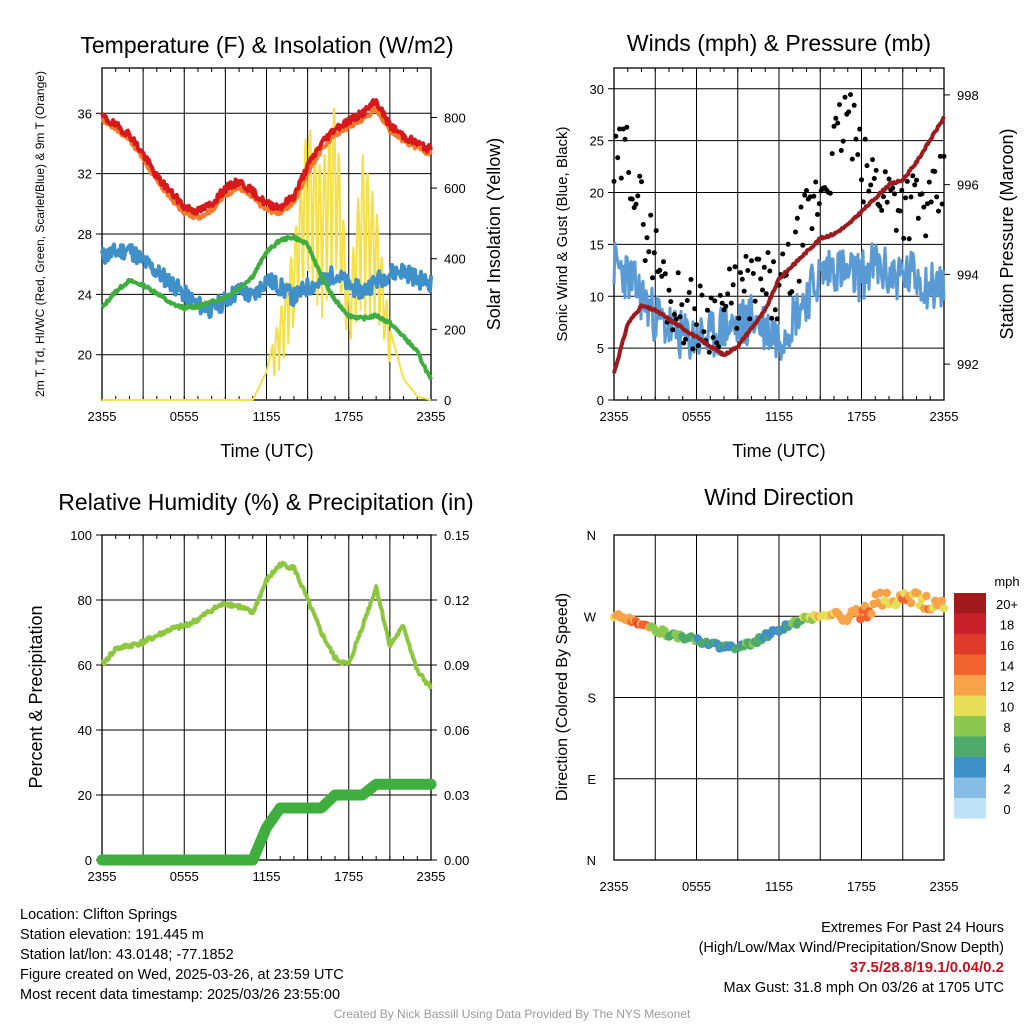 The image size is (1024, 1024). What do you see at coordinates (968, 364) in the screenshot?
I see `y-right-tick-label: 992` at bounding box center [968, 364].